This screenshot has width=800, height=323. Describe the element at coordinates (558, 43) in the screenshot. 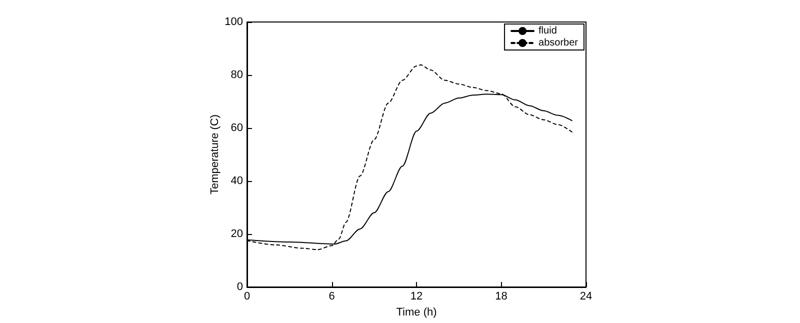

I see `legend-label: absorber` at that location.